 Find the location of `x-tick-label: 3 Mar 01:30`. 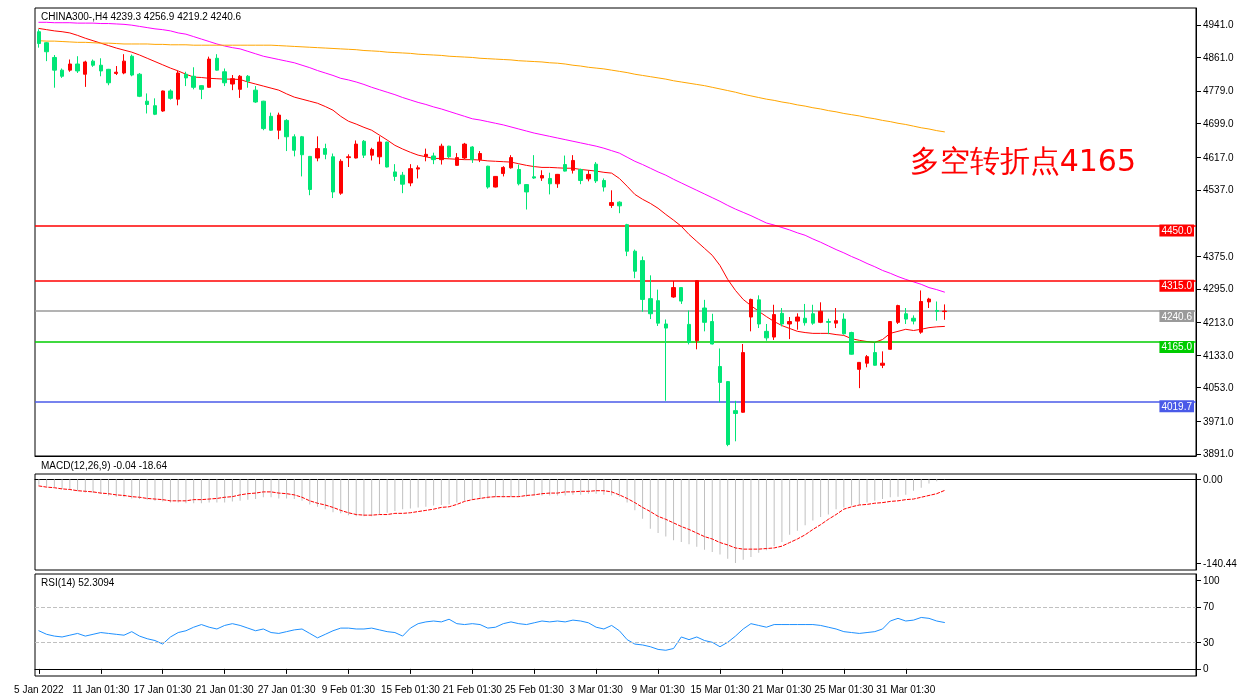

x-tick-label: 3 Mar 01:30 is located at coordinates (596, 689).